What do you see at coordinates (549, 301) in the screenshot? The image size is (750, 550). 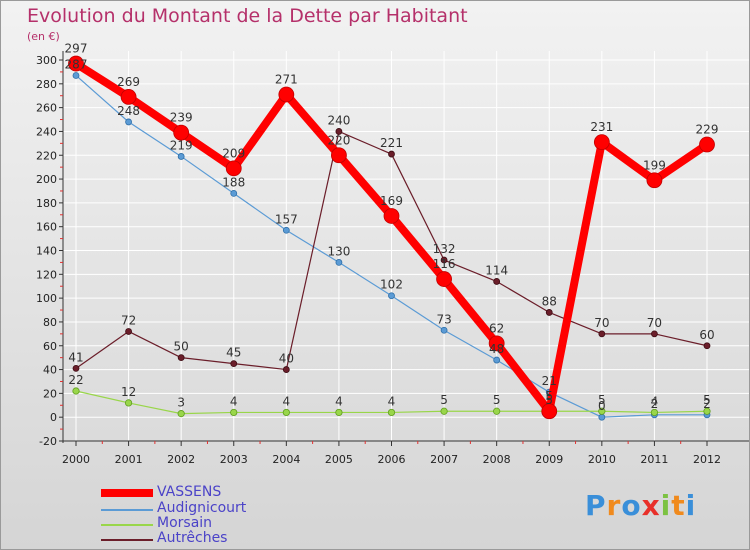 I see `data-label-autreches: 88` at bounding box center [549, 301].